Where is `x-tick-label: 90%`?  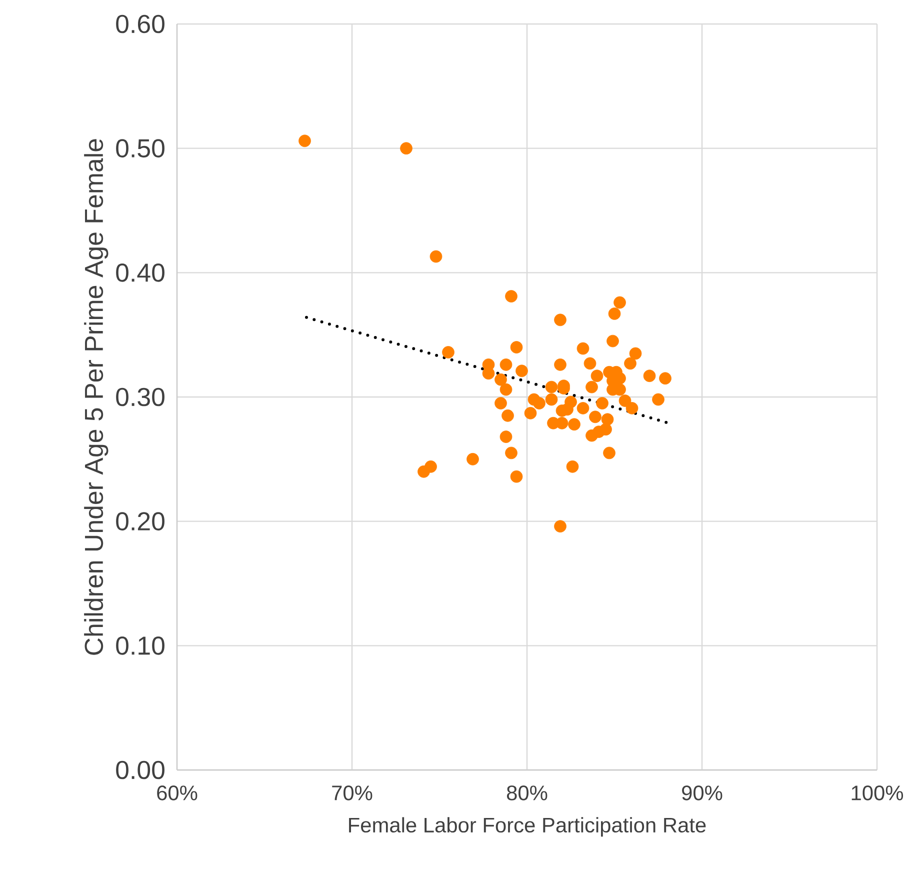
x-tick-label: 90% is located at coordinates (702, 793).